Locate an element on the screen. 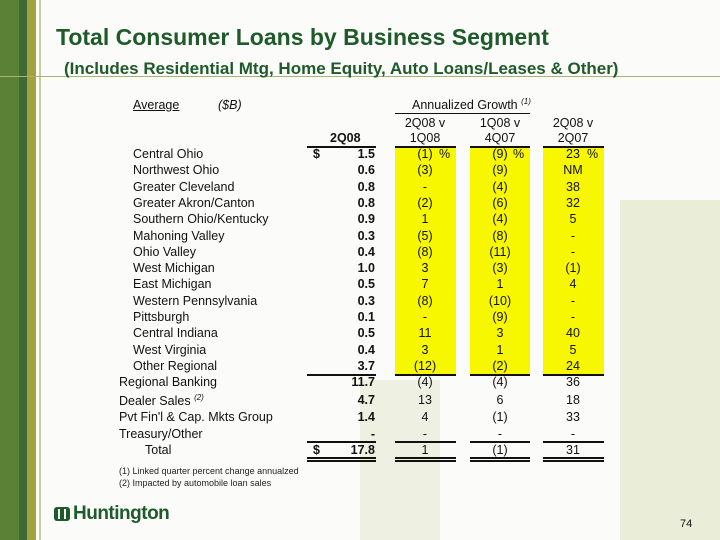 Image resolution: width=720 pixels, height=540 pixels. table-row: Total 17.8 1 (1) 31 is located at coordinates (360, 451).